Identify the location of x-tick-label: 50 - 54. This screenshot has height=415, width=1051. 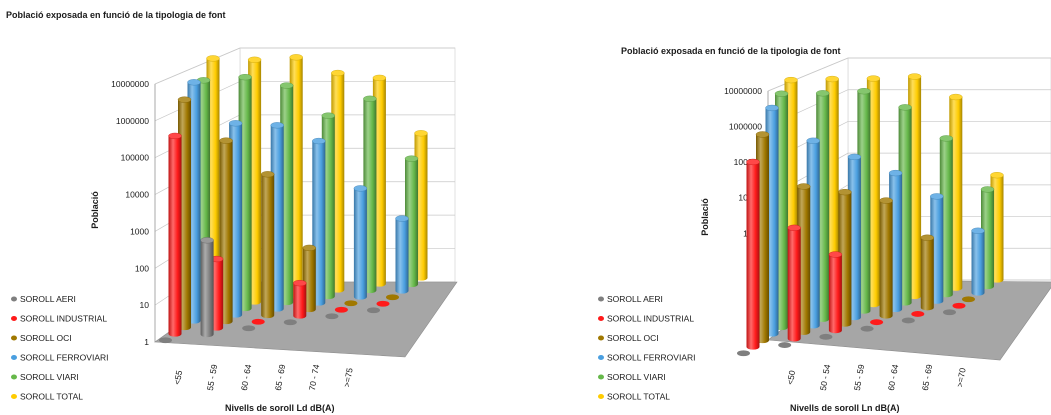
(825, 377).